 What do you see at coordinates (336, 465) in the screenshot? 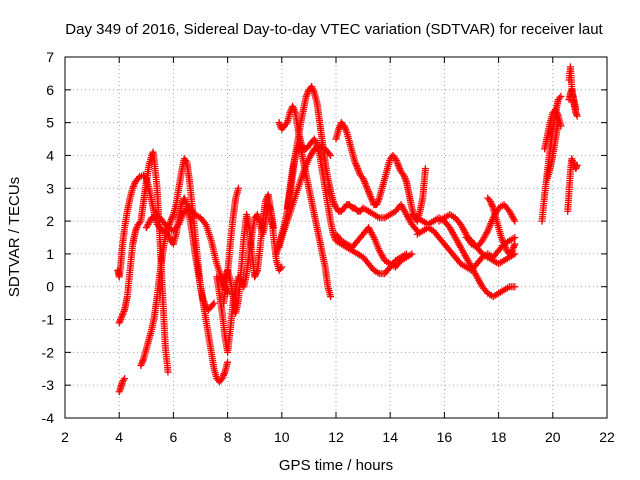
I see `x-axis-label: GPS time / hours` at bounding box center [336, 465].